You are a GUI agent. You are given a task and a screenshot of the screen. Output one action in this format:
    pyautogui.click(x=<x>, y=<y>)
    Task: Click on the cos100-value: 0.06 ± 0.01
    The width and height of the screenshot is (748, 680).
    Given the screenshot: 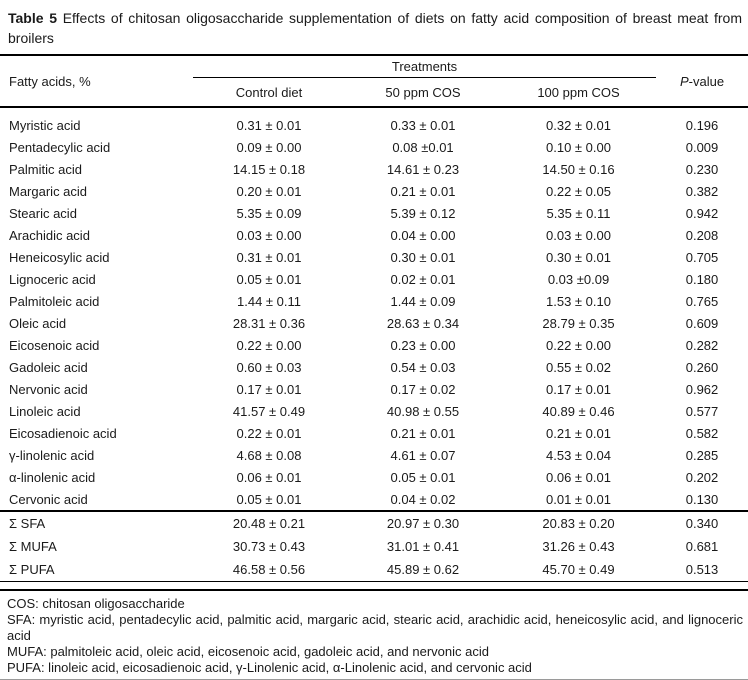 What is the action you would take?
    pyautogui.click(x=578, y=477)
    